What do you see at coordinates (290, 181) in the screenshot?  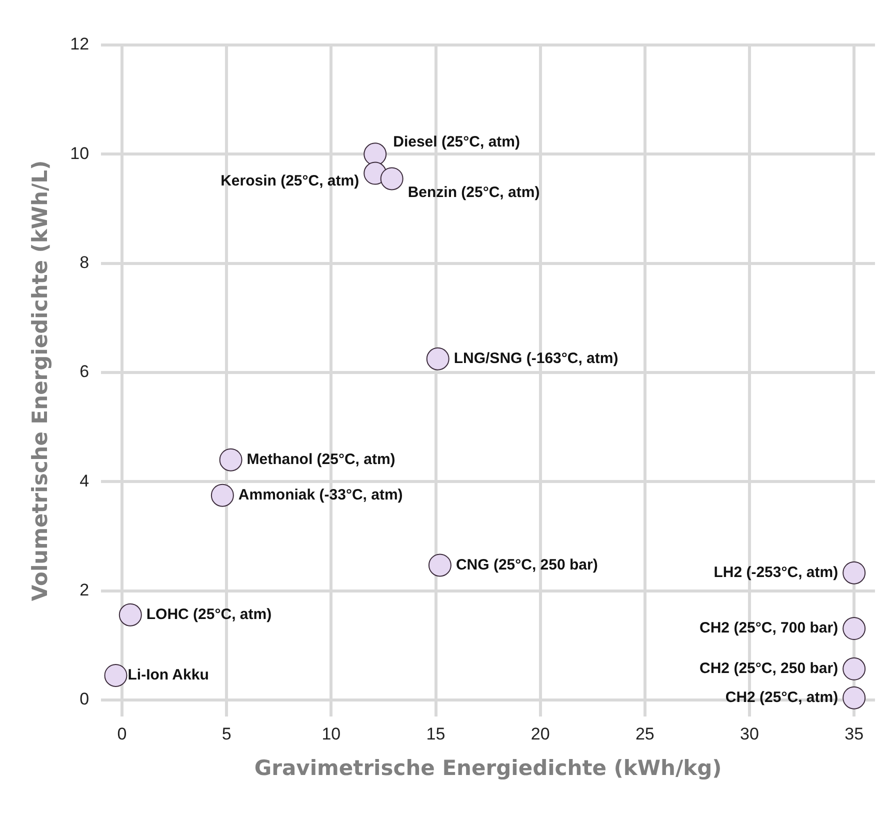 I see `annotation: Kerosin (25°C, atm)` at bounding box center [290, 181].